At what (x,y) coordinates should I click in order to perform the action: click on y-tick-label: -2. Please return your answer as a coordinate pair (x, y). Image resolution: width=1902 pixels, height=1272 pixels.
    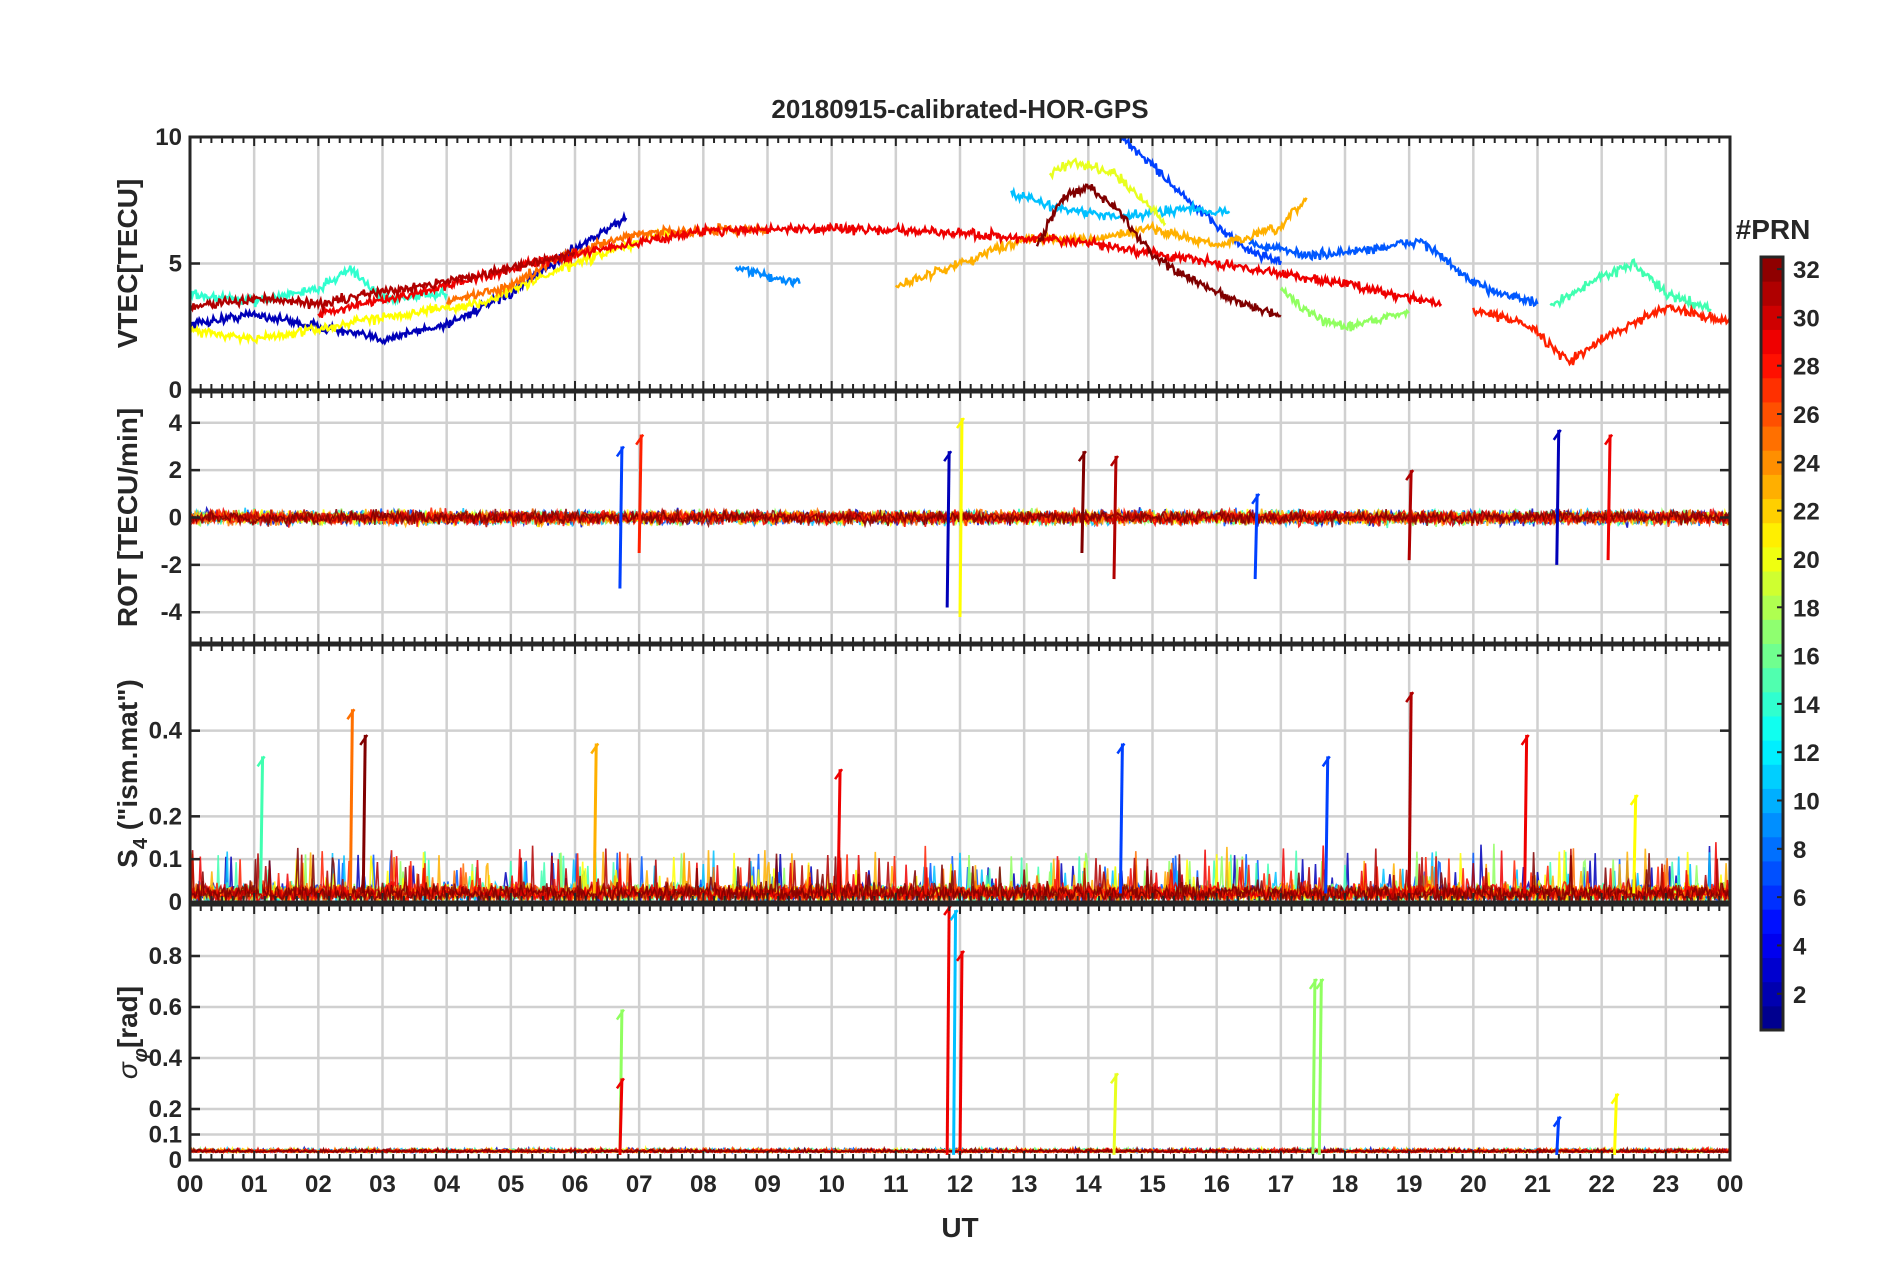
    Looking at the image, I should click on (171, 565).